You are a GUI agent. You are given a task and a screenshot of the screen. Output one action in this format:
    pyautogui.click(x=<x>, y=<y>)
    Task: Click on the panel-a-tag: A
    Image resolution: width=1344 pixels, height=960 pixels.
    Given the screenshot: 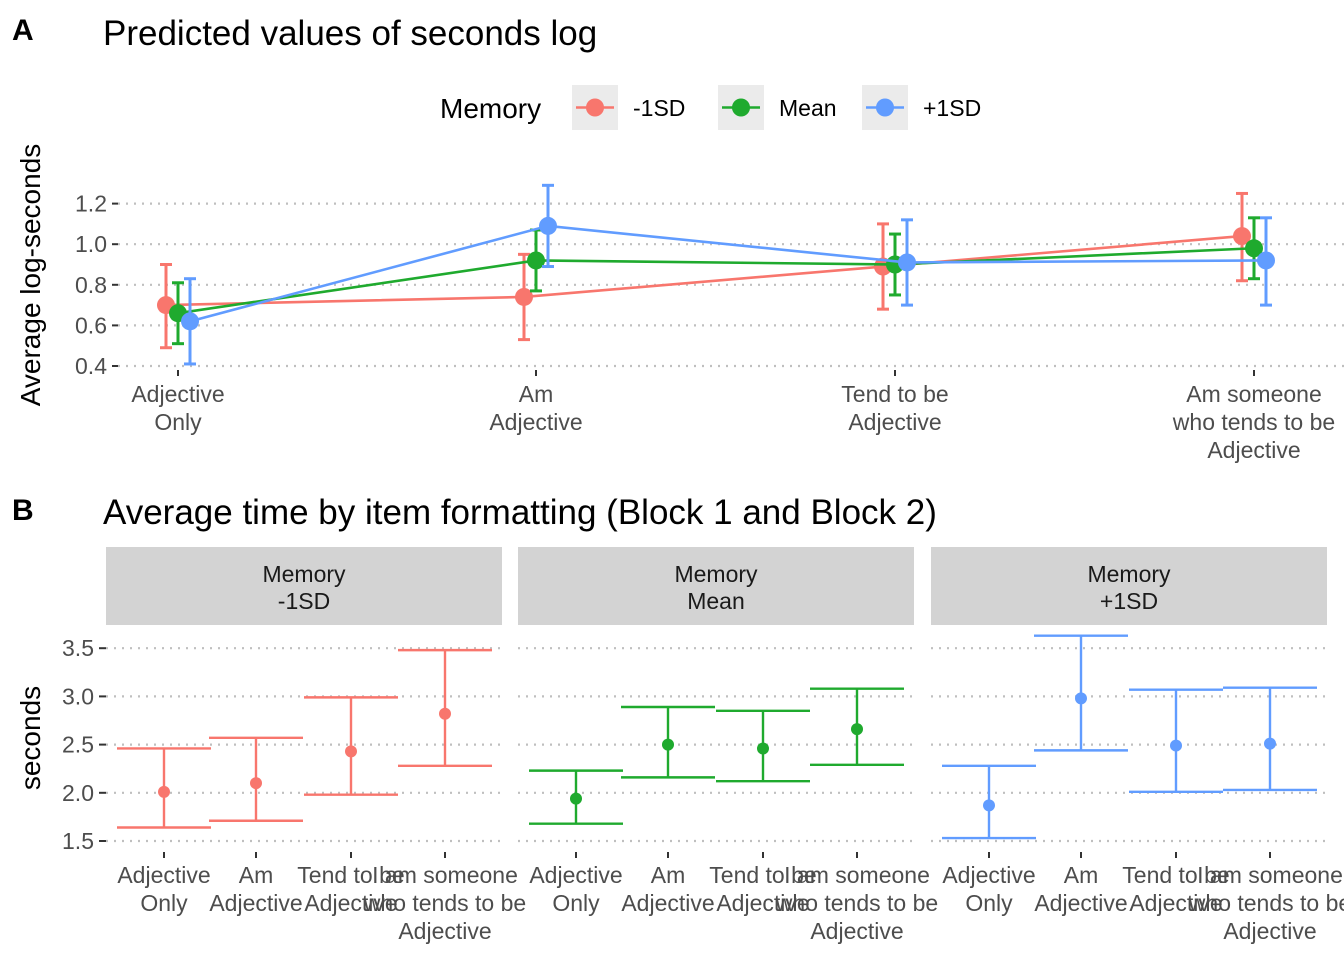 What is the action you would take?
    pyautogui.click(x=23, y=30)
    